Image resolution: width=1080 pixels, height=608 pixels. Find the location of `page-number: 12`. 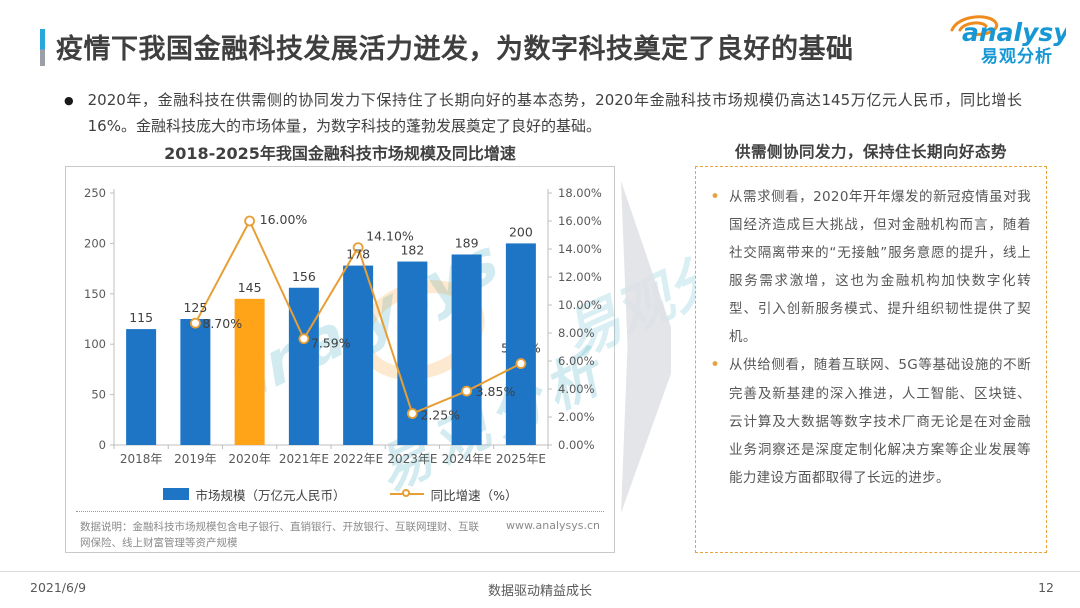

page-number: 12 is located at coordinates (1046, 587).